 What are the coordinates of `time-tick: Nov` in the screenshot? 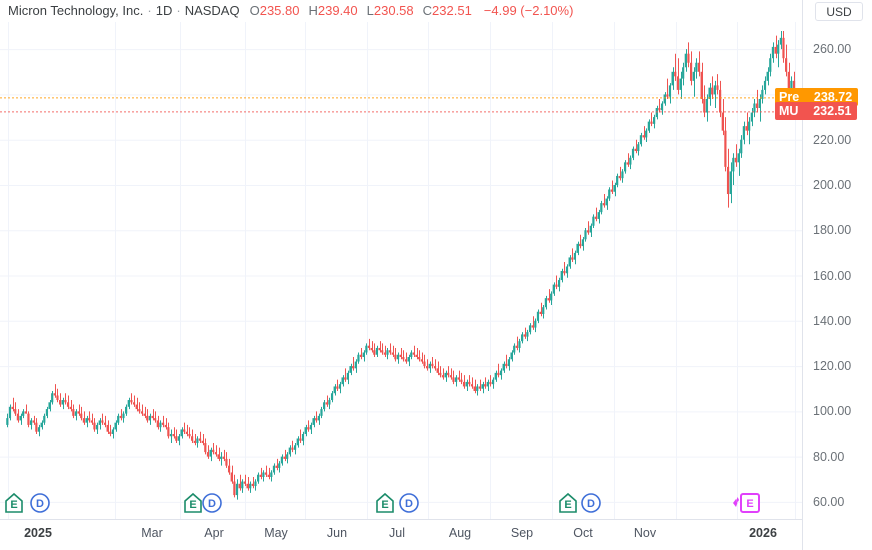 It's located at (645, 533).